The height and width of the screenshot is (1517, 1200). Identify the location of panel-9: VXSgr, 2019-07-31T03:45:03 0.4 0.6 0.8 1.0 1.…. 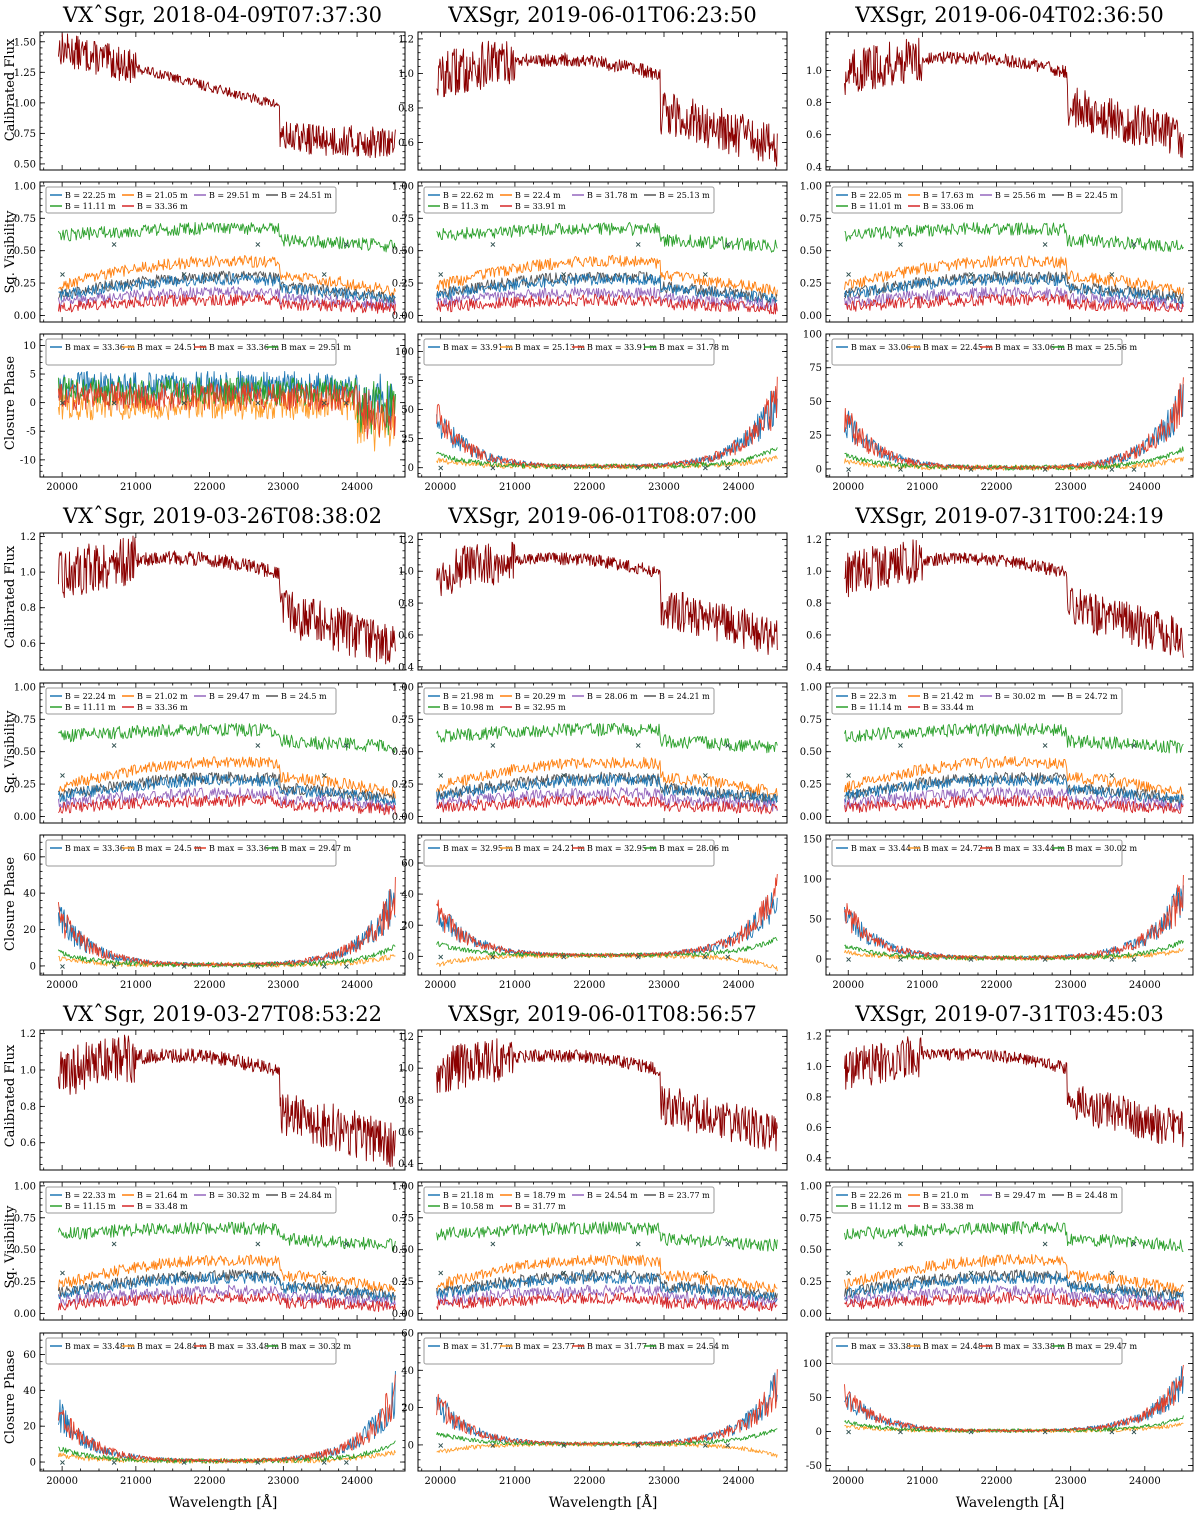
(997, 1244).